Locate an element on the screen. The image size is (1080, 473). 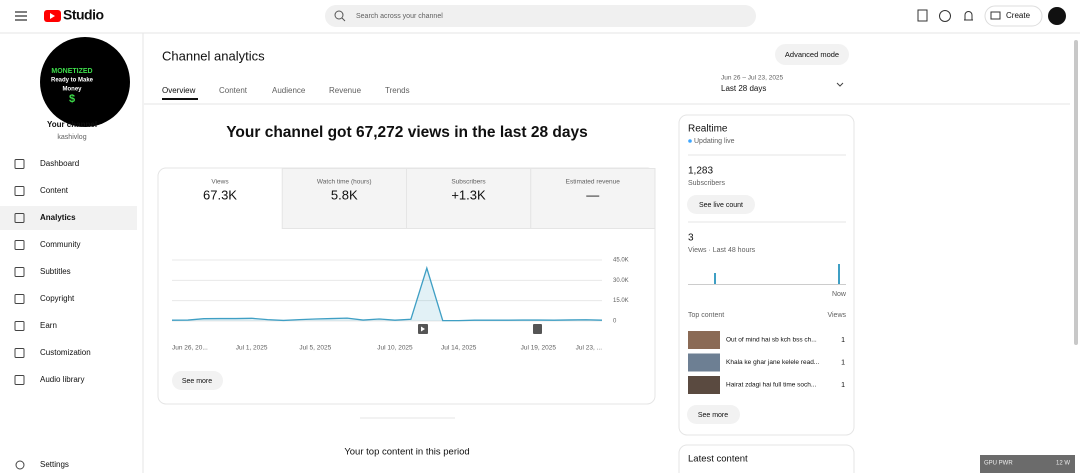
menu-item: Analytics is located at coordinates (58, 217).